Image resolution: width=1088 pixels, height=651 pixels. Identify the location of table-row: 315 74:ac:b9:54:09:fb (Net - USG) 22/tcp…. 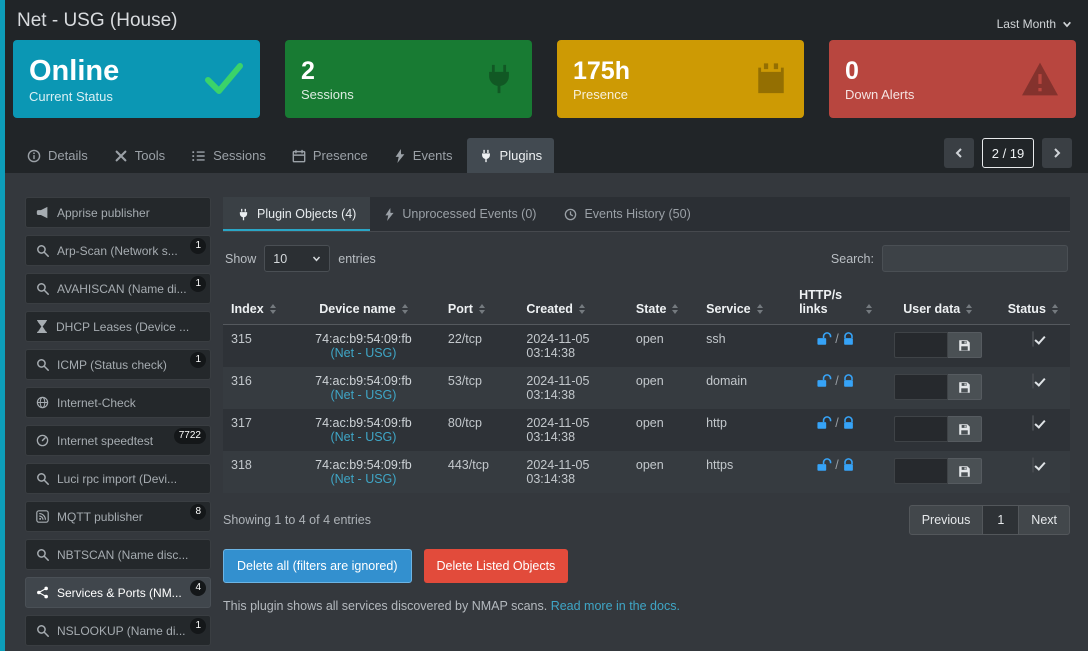
(646, 346).